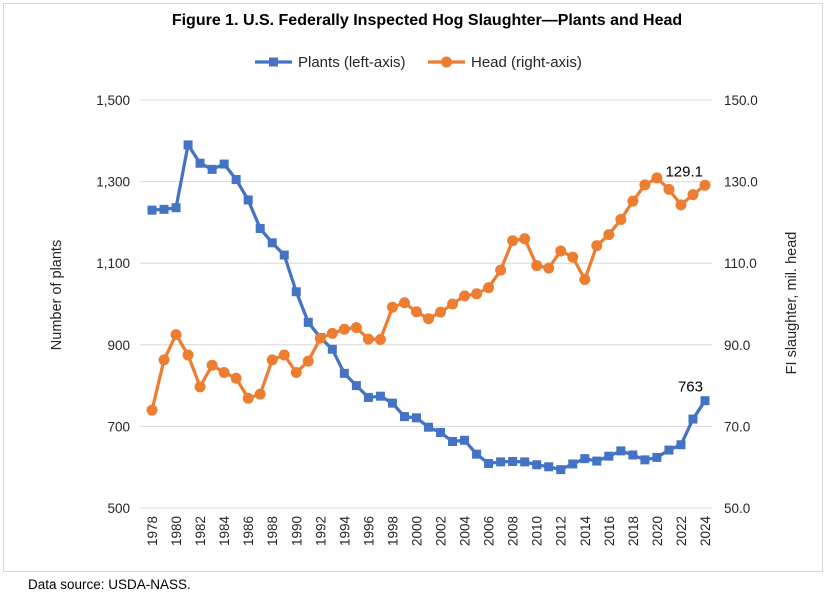 This screenshot has width=826, height=601. Describe the element at coordinates (200, 531) in the screenshot. I see `svg-text: 1982` at that location.